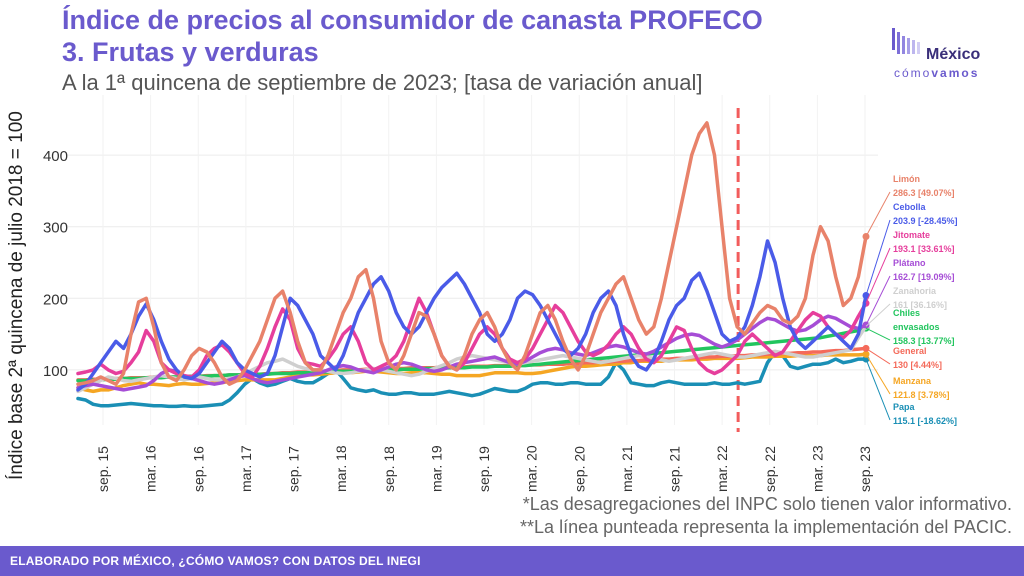 The width and height of the screenshot is (1024, 576). What do you see at coordinates (190, 52) in the screenshot?
I see `chart-title-line2: 3. Frutas y verduras` at bounding box center [190, 52].